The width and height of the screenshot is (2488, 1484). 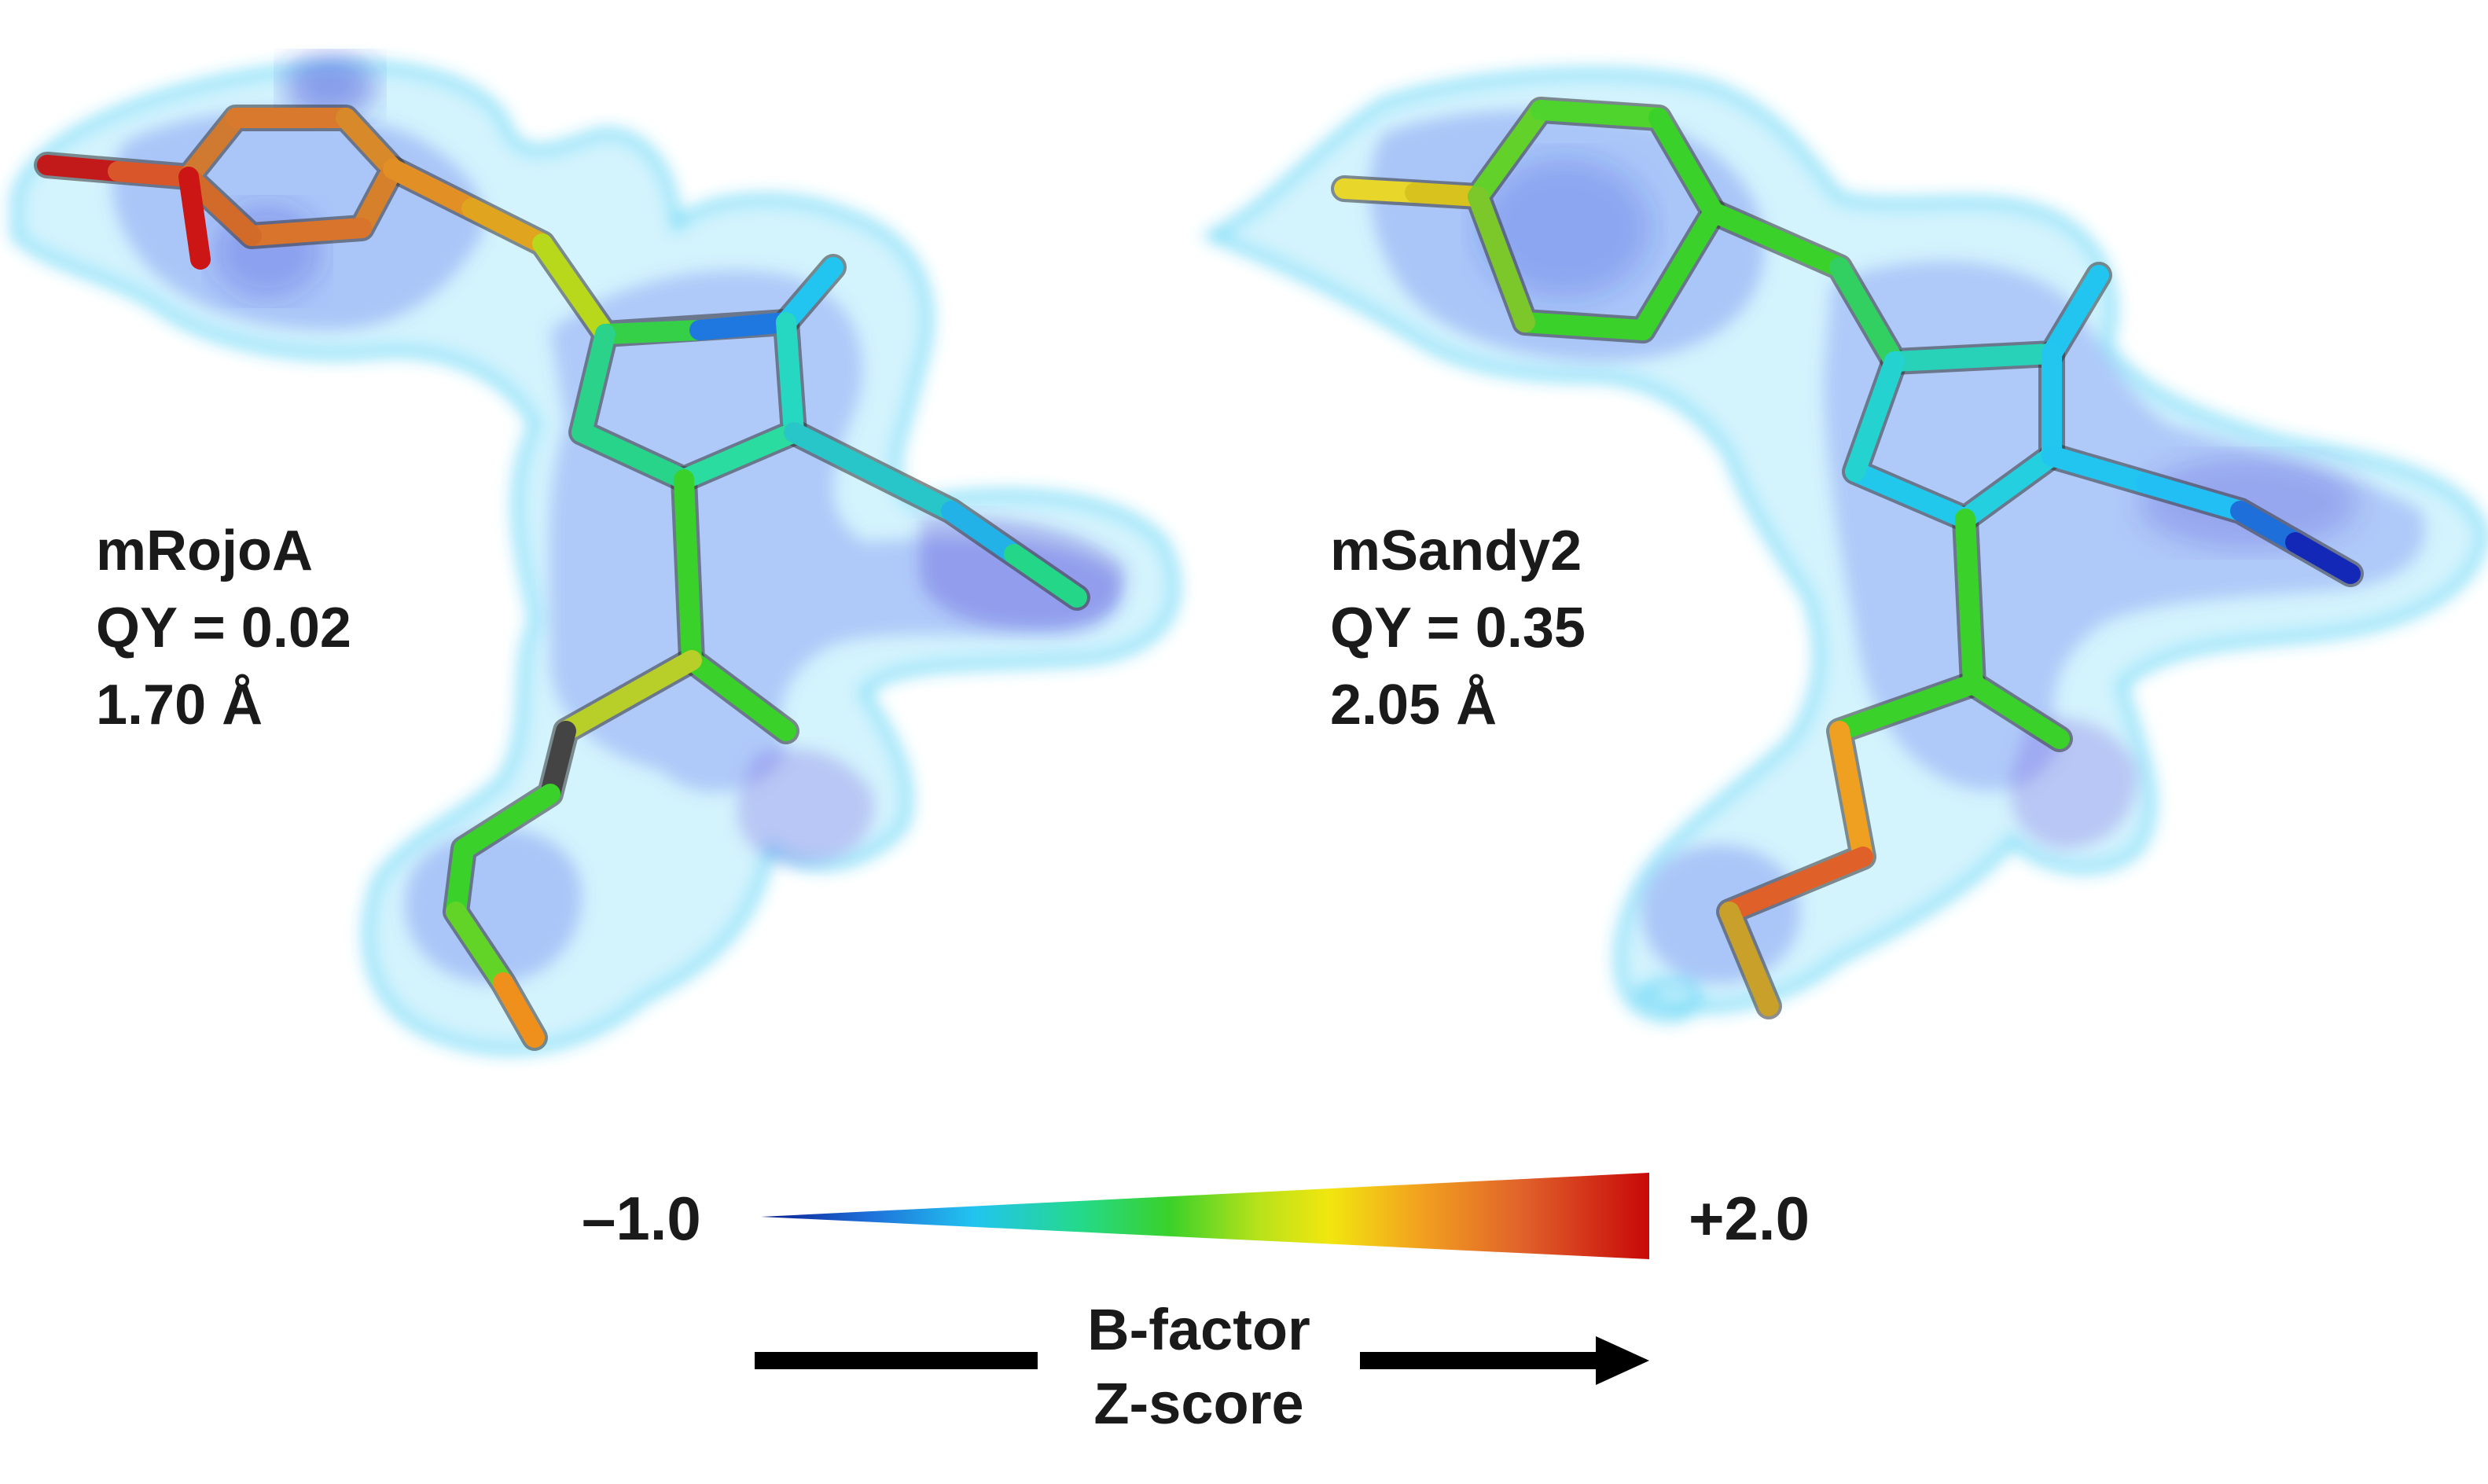 I want to click on protein-name: mSandy2, so click(x=1456, y=551).